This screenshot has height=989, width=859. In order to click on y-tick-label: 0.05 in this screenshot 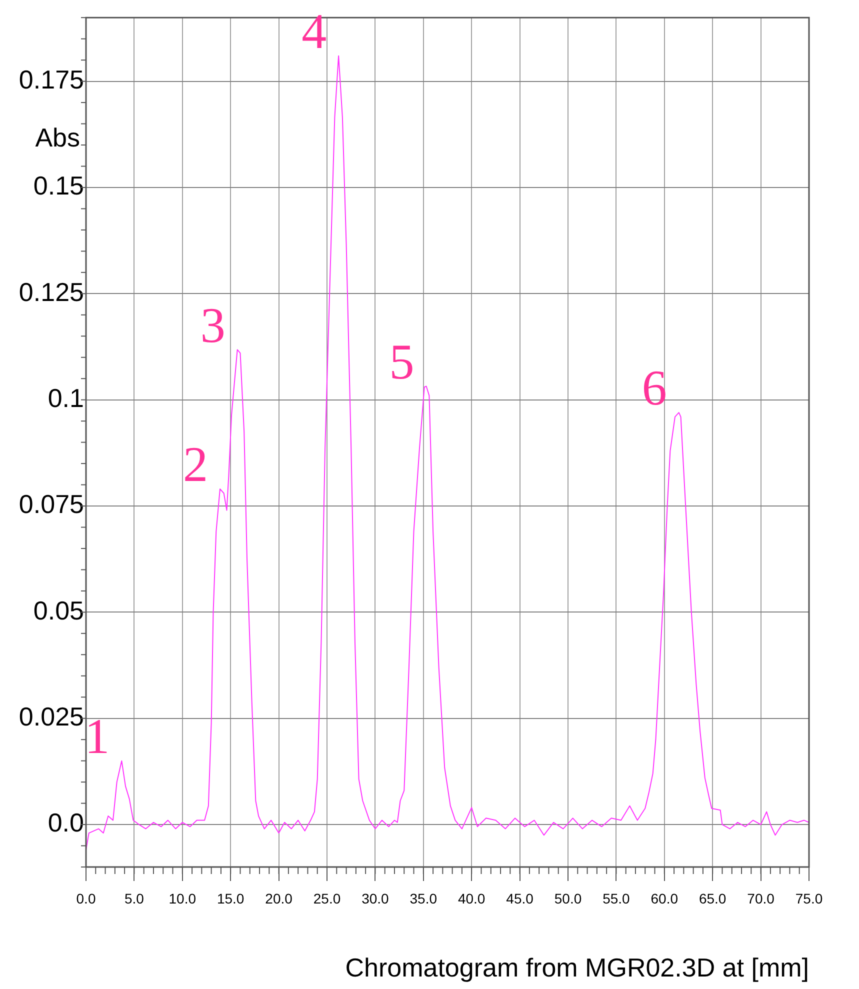, I will do `click(58, 610)`.